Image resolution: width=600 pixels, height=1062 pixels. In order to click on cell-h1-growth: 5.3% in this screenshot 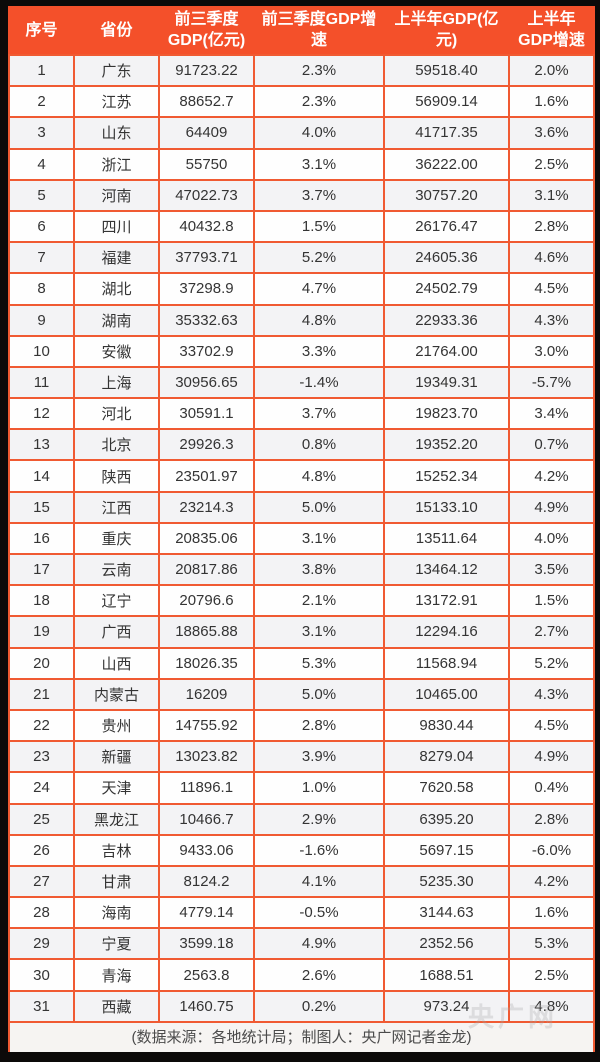, I will do `click(551, 944)`.